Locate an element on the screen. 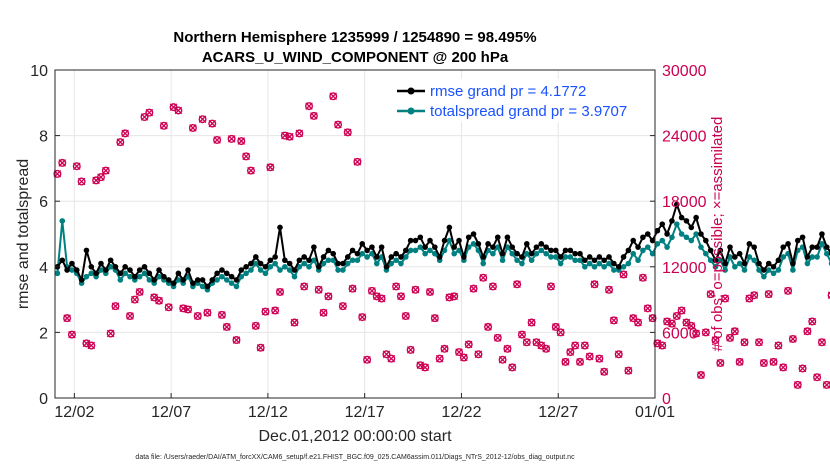 The image size is (830, 475). x-tick-label: 12/07 is located at coordinates (171, 412).